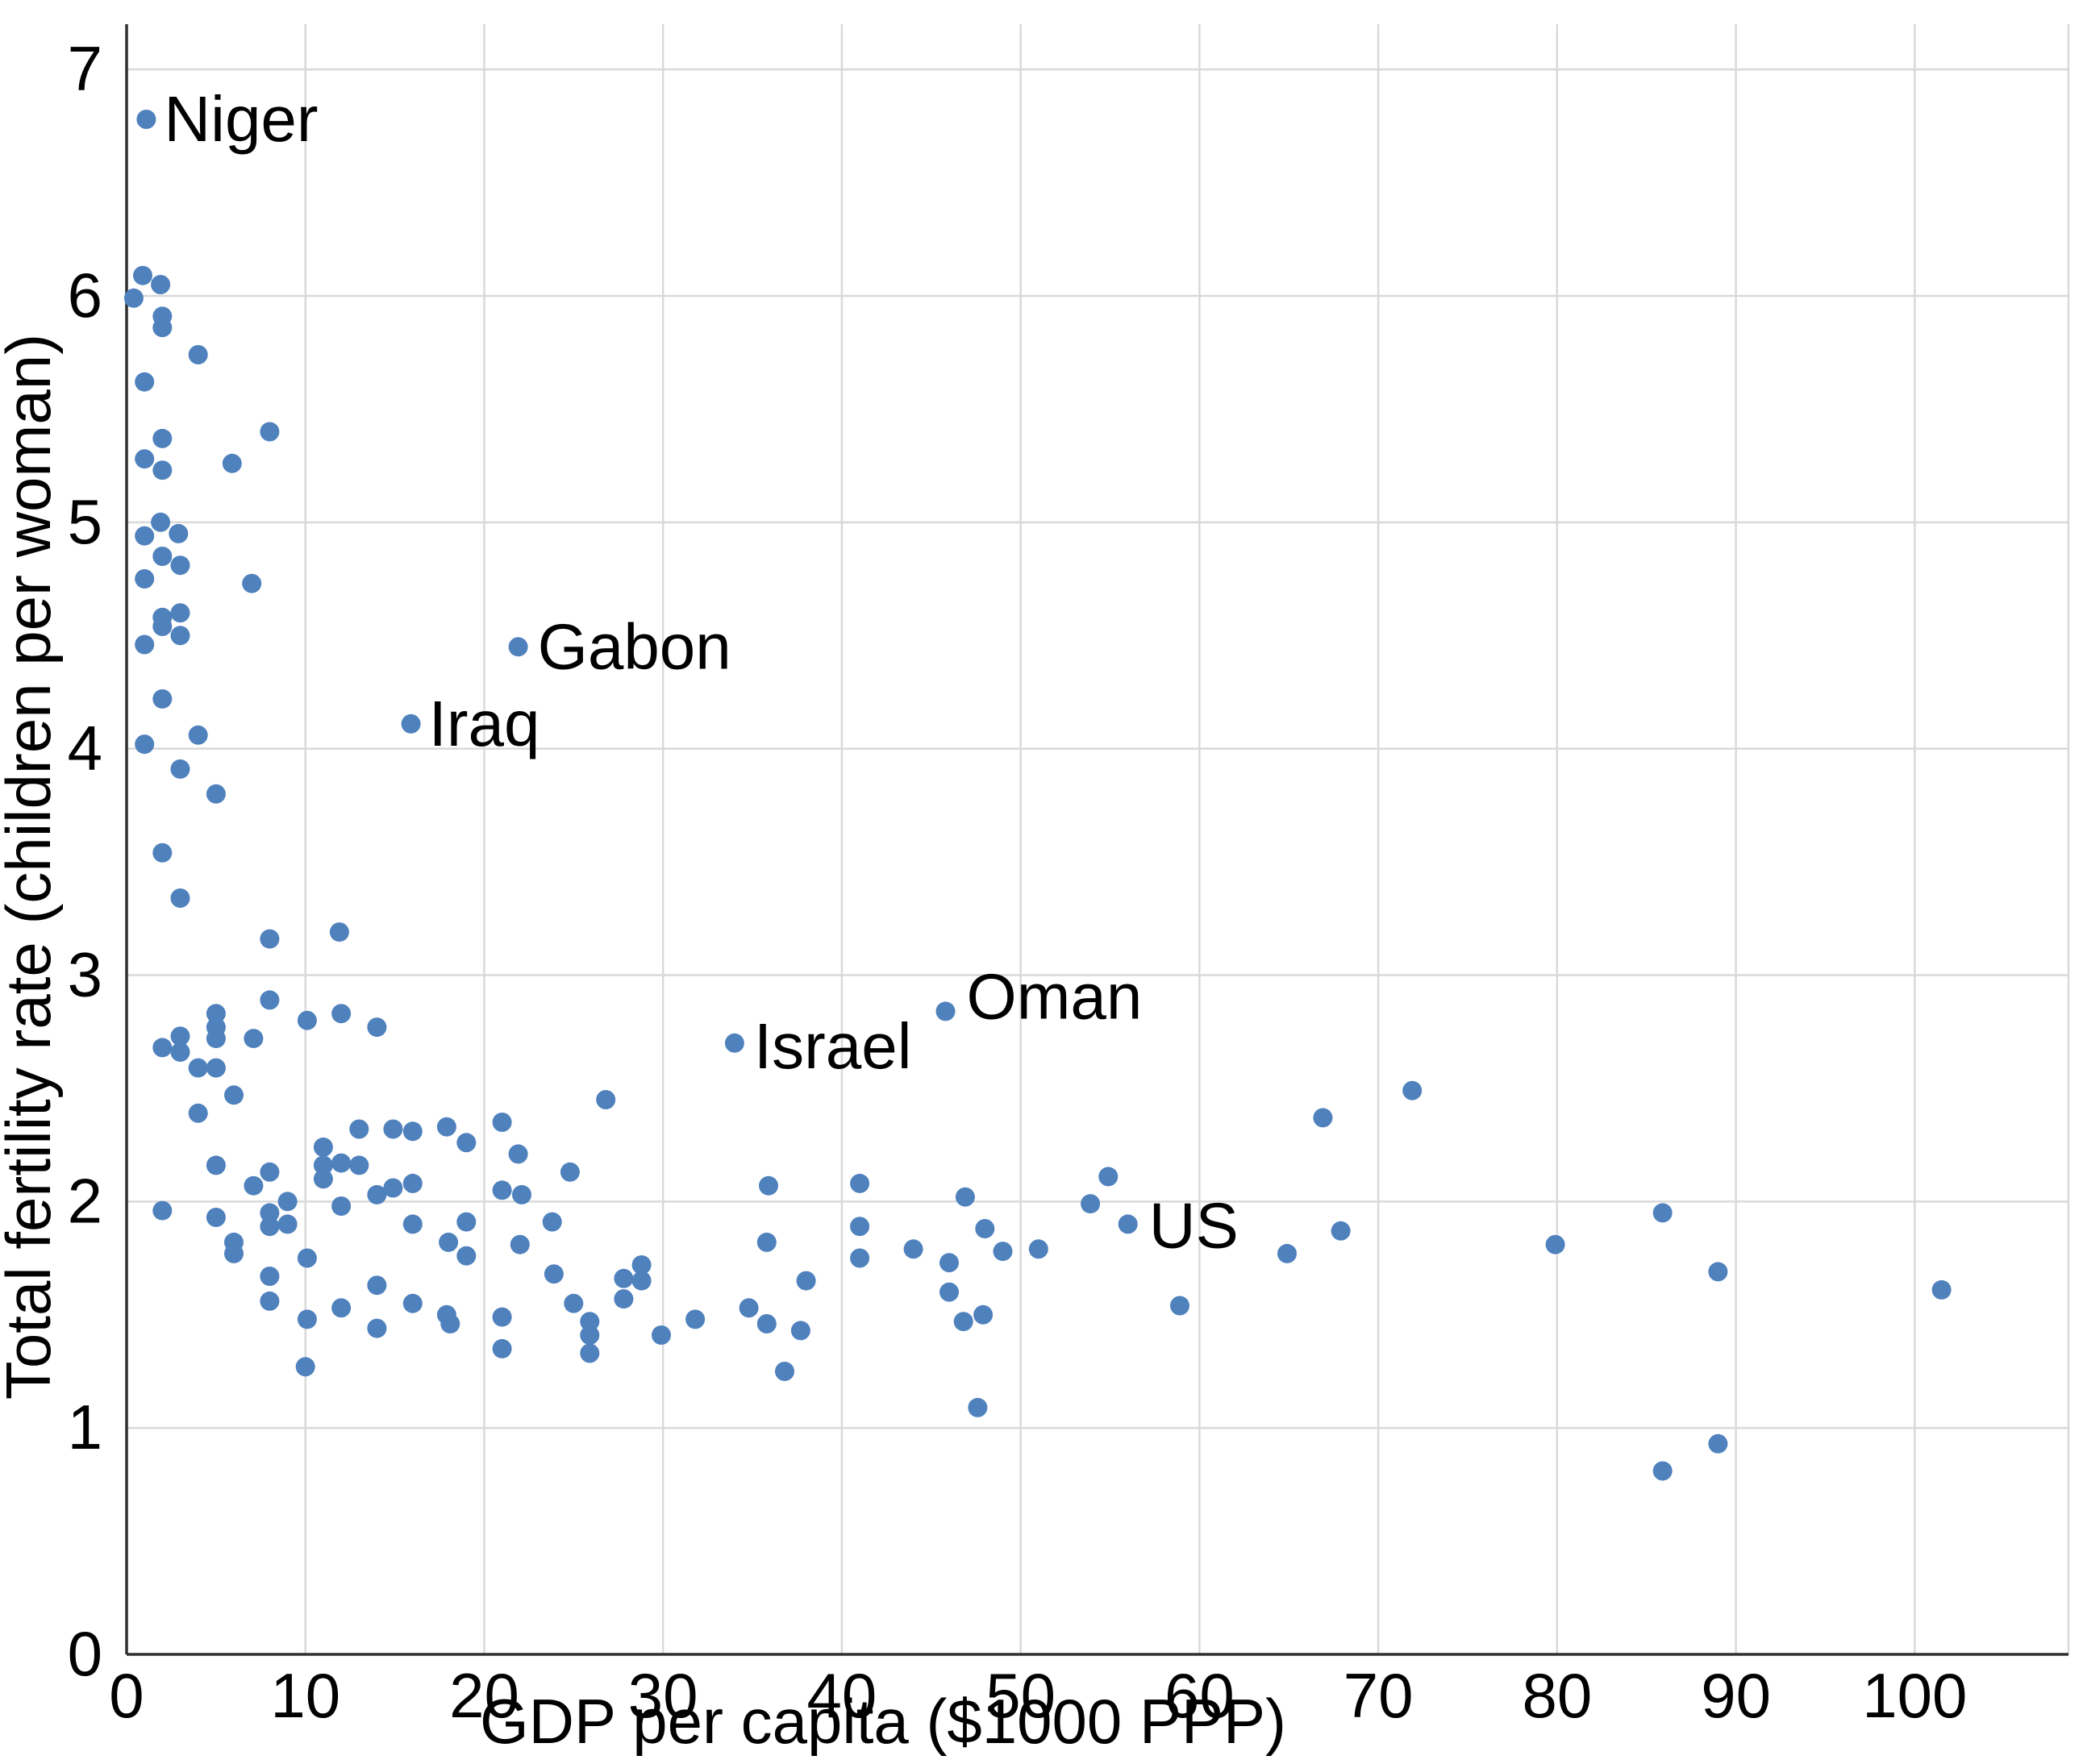  What do you see at coordinates (241, 119) in the screenshot?
I see `annotation-niger: Niger` at bounding box center [241, 119].